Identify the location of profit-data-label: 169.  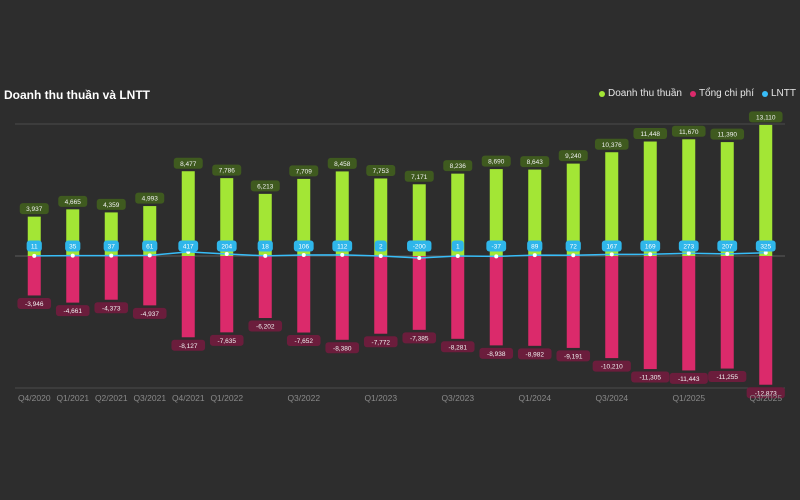
(650, 247).